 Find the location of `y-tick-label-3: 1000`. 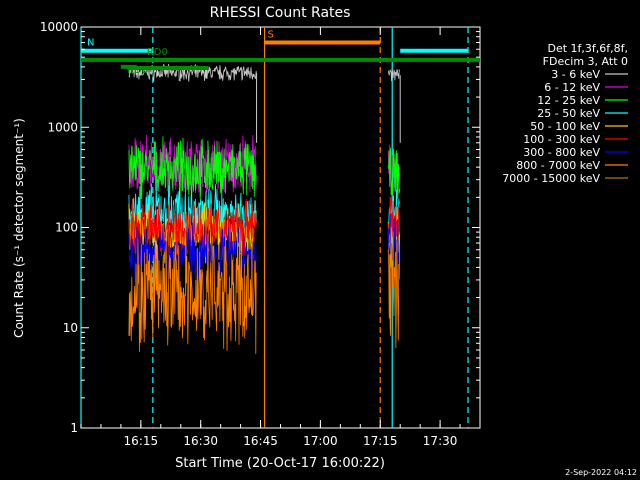

y-tick-label-3: 1000 is located at coordinates (62, 127).